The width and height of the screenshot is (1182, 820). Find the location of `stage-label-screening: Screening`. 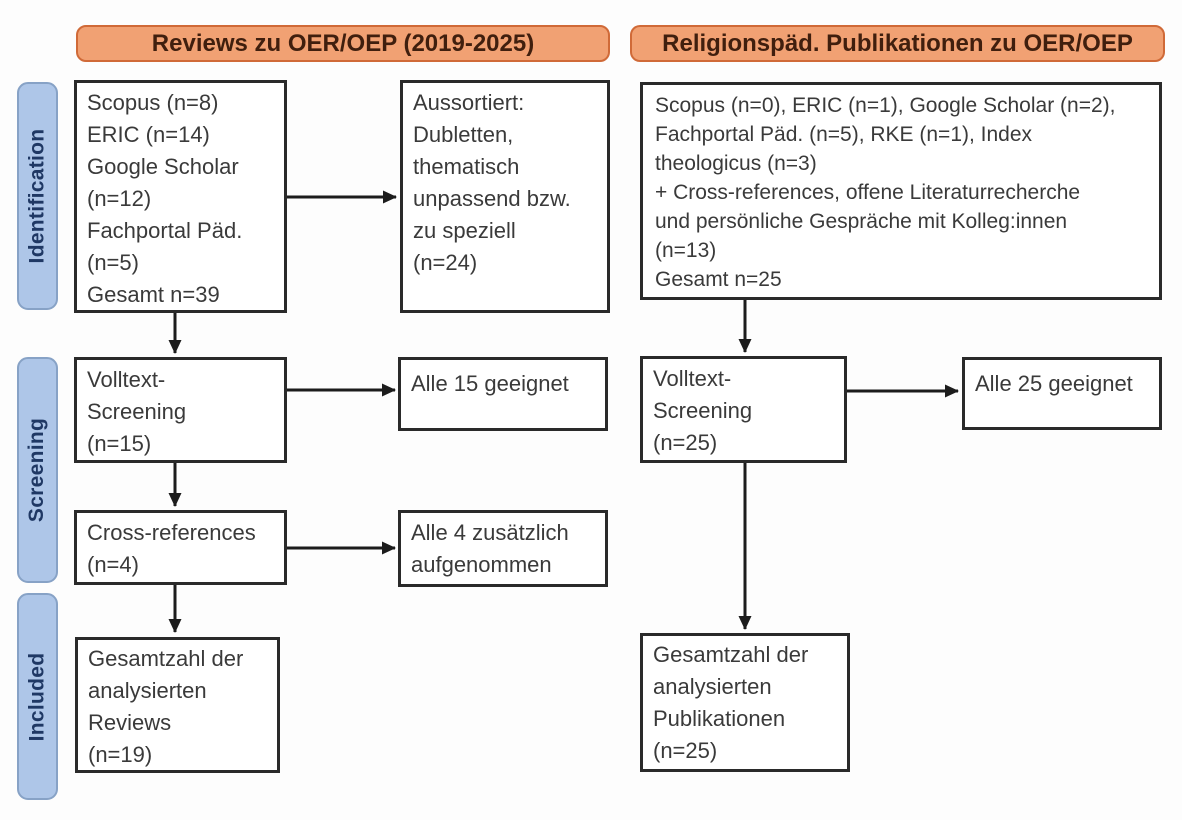

stage-label-screening: Screening is located at coordinates (37, 470).